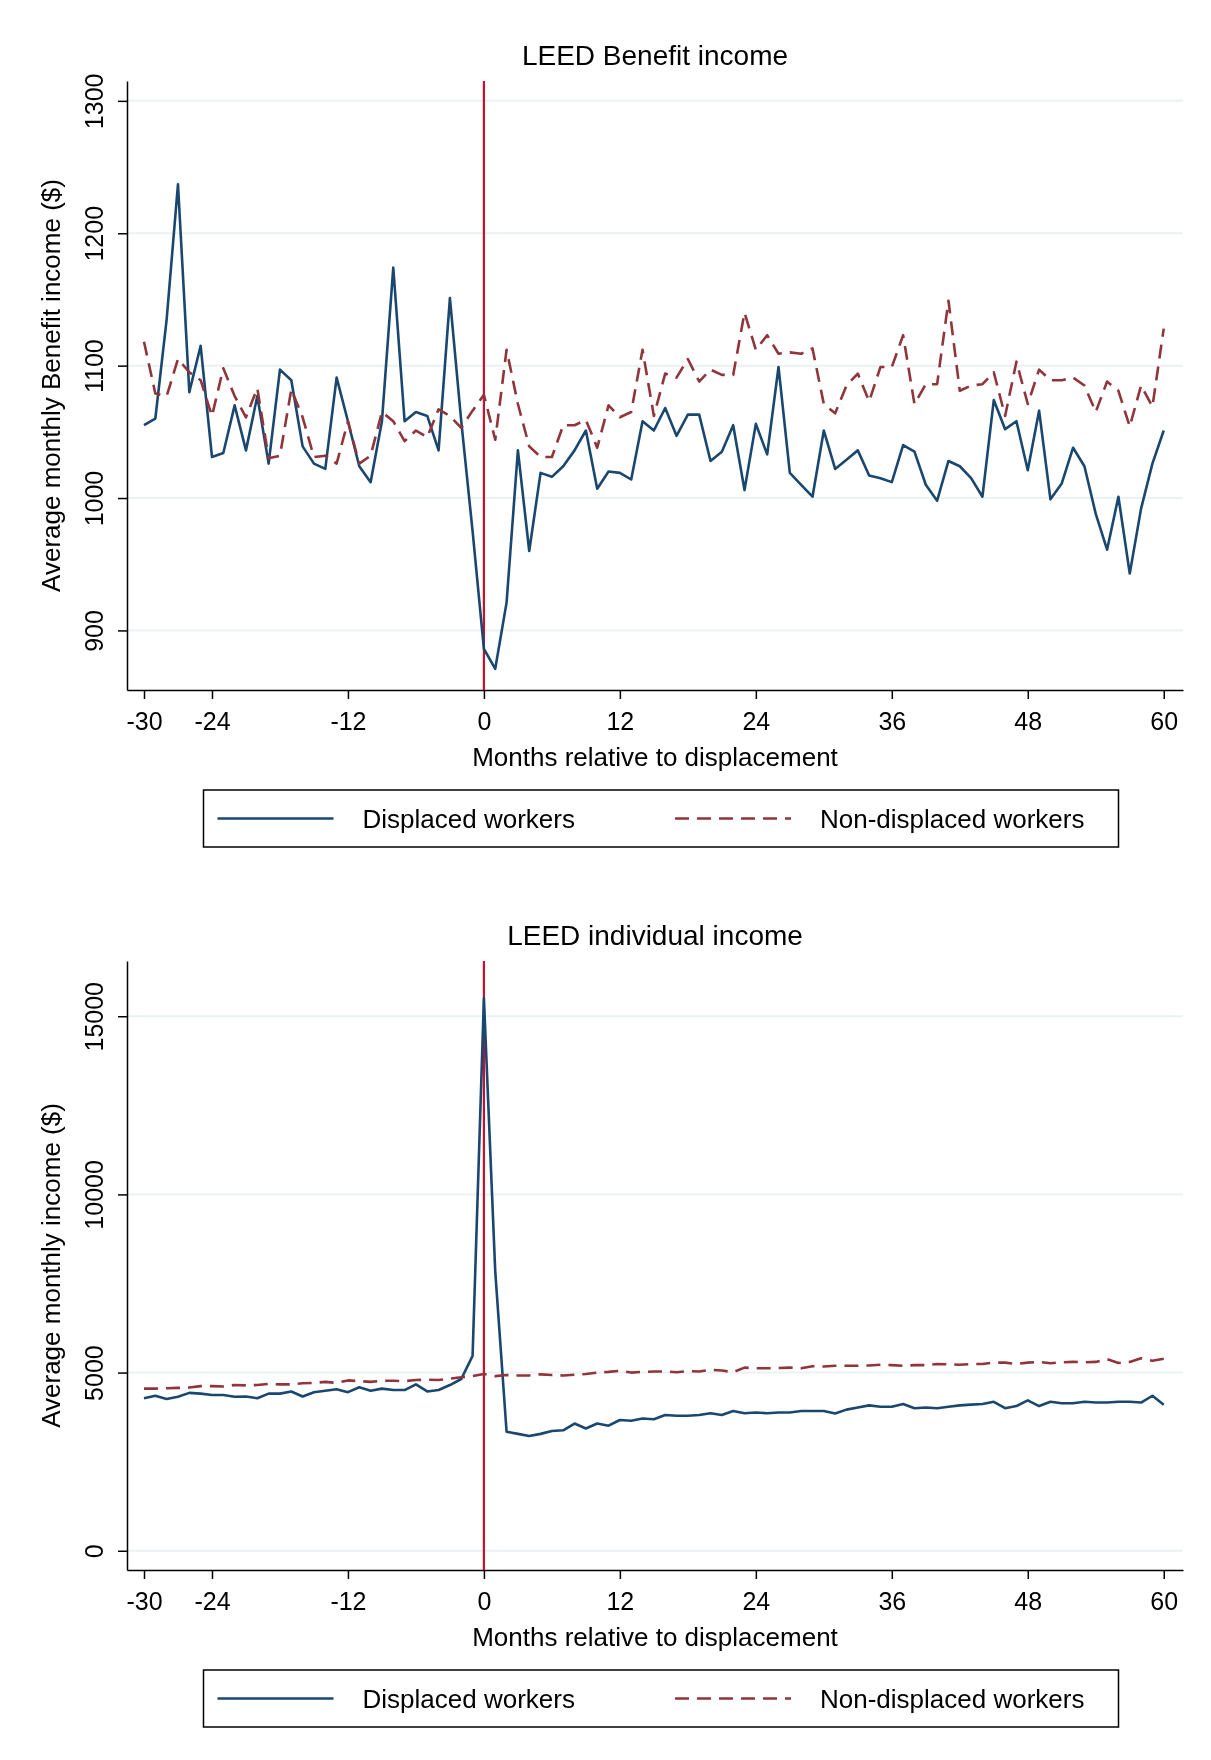 This screenshot has height=1760, width=1211. Describe the element at coordinates (94, 1016) in the screenshot. I see `y-tick-label: 15000` at that location.